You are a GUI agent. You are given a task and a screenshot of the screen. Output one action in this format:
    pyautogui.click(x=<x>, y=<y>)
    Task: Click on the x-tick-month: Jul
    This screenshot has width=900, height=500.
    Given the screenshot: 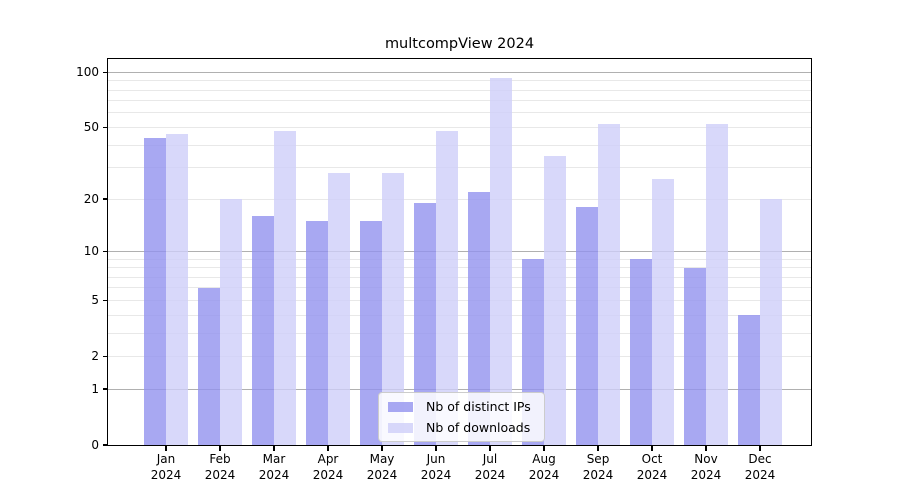 What is the action you would take?
    pyautogui.click(x=490, y=459)
    